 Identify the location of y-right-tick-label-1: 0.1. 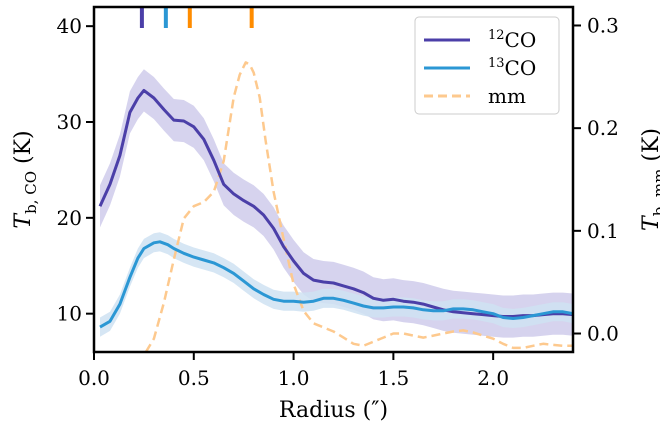
(603, 231).